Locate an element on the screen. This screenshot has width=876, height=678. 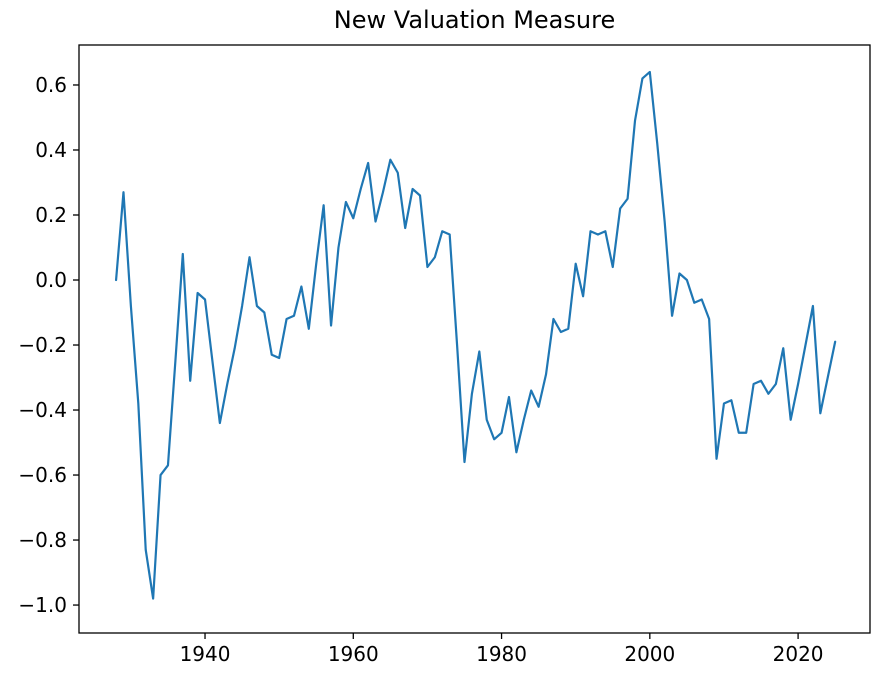
y-tick-label: 0.2 is located at coordinates (51, 215).